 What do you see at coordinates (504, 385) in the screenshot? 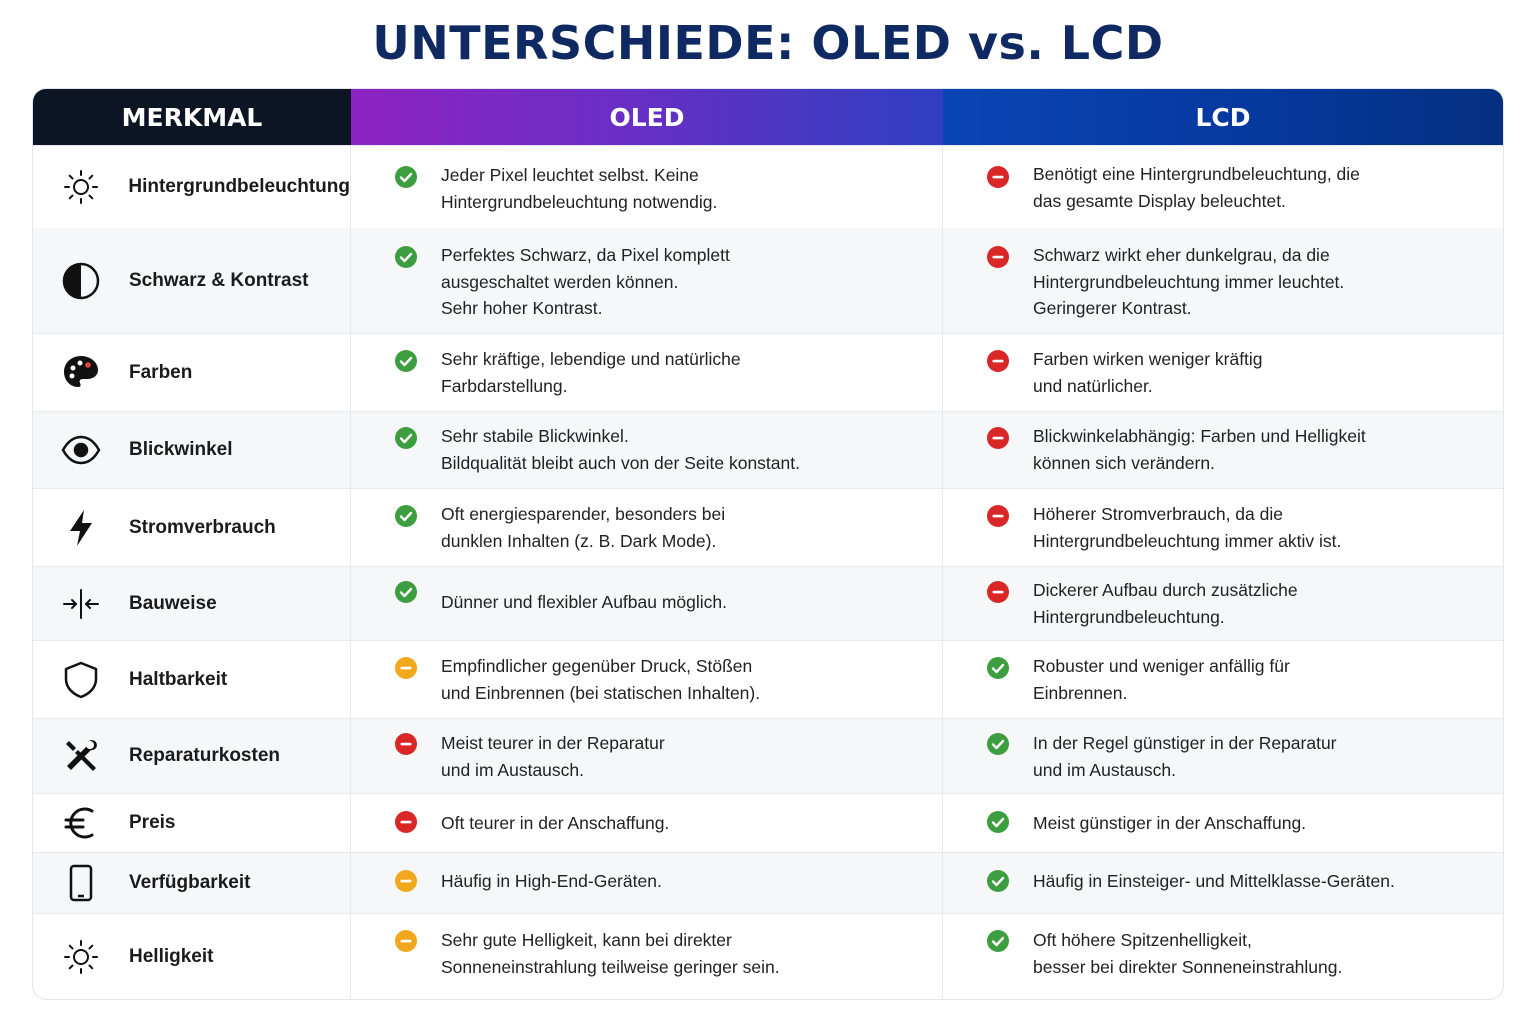
I see `oled-text-line: Farbdarstellung.` at bounding box center [504, 385].